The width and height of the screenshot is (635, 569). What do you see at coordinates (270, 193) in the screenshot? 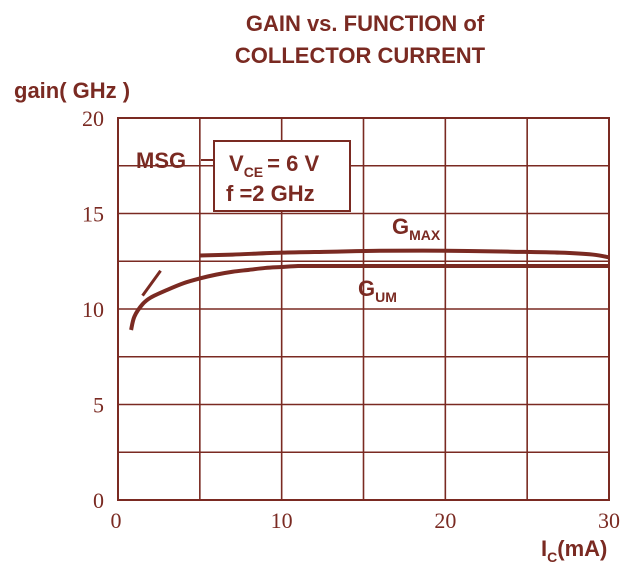
I see `frequency-label: f =2 GHz` at bounding box center [270, 193].